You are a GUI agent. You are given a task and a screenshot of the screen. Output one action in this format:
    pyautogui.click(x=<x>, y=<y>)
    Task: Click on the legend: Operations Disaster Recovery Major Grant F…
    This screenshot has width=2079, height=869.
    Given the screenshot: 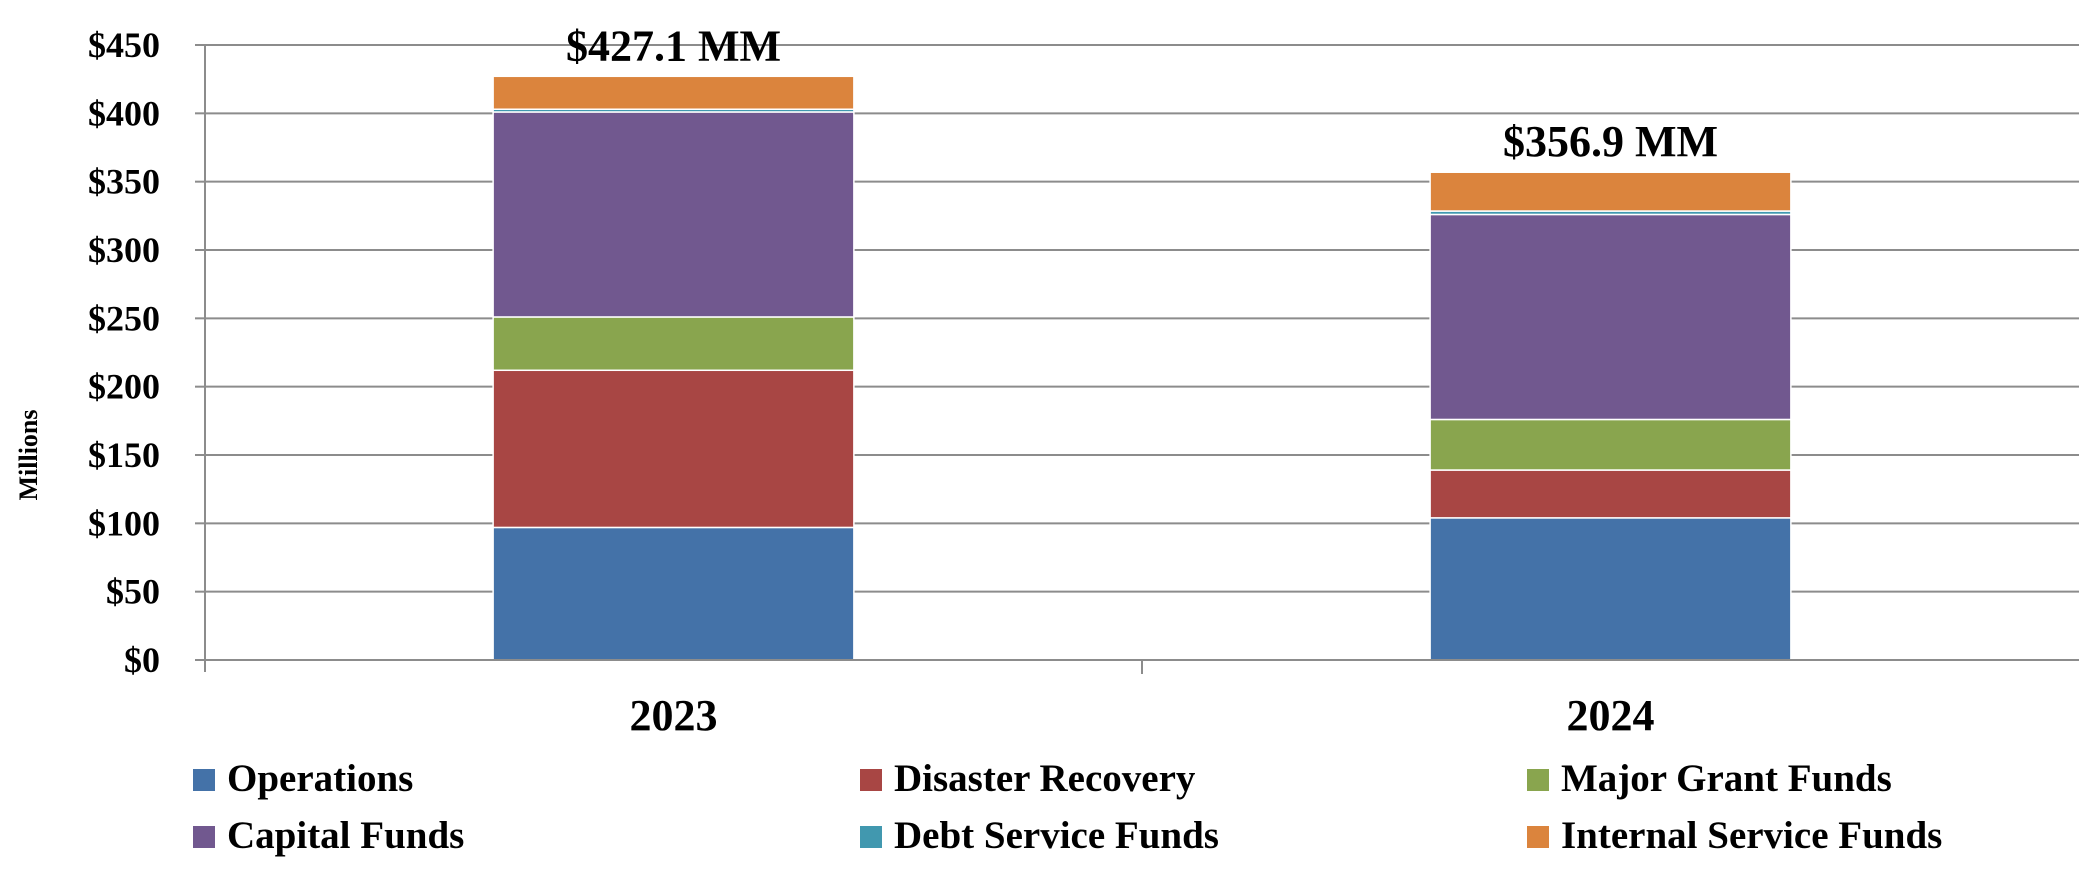 What is the action you would take?
    pyautogui.click(x=1067, y=807)
    